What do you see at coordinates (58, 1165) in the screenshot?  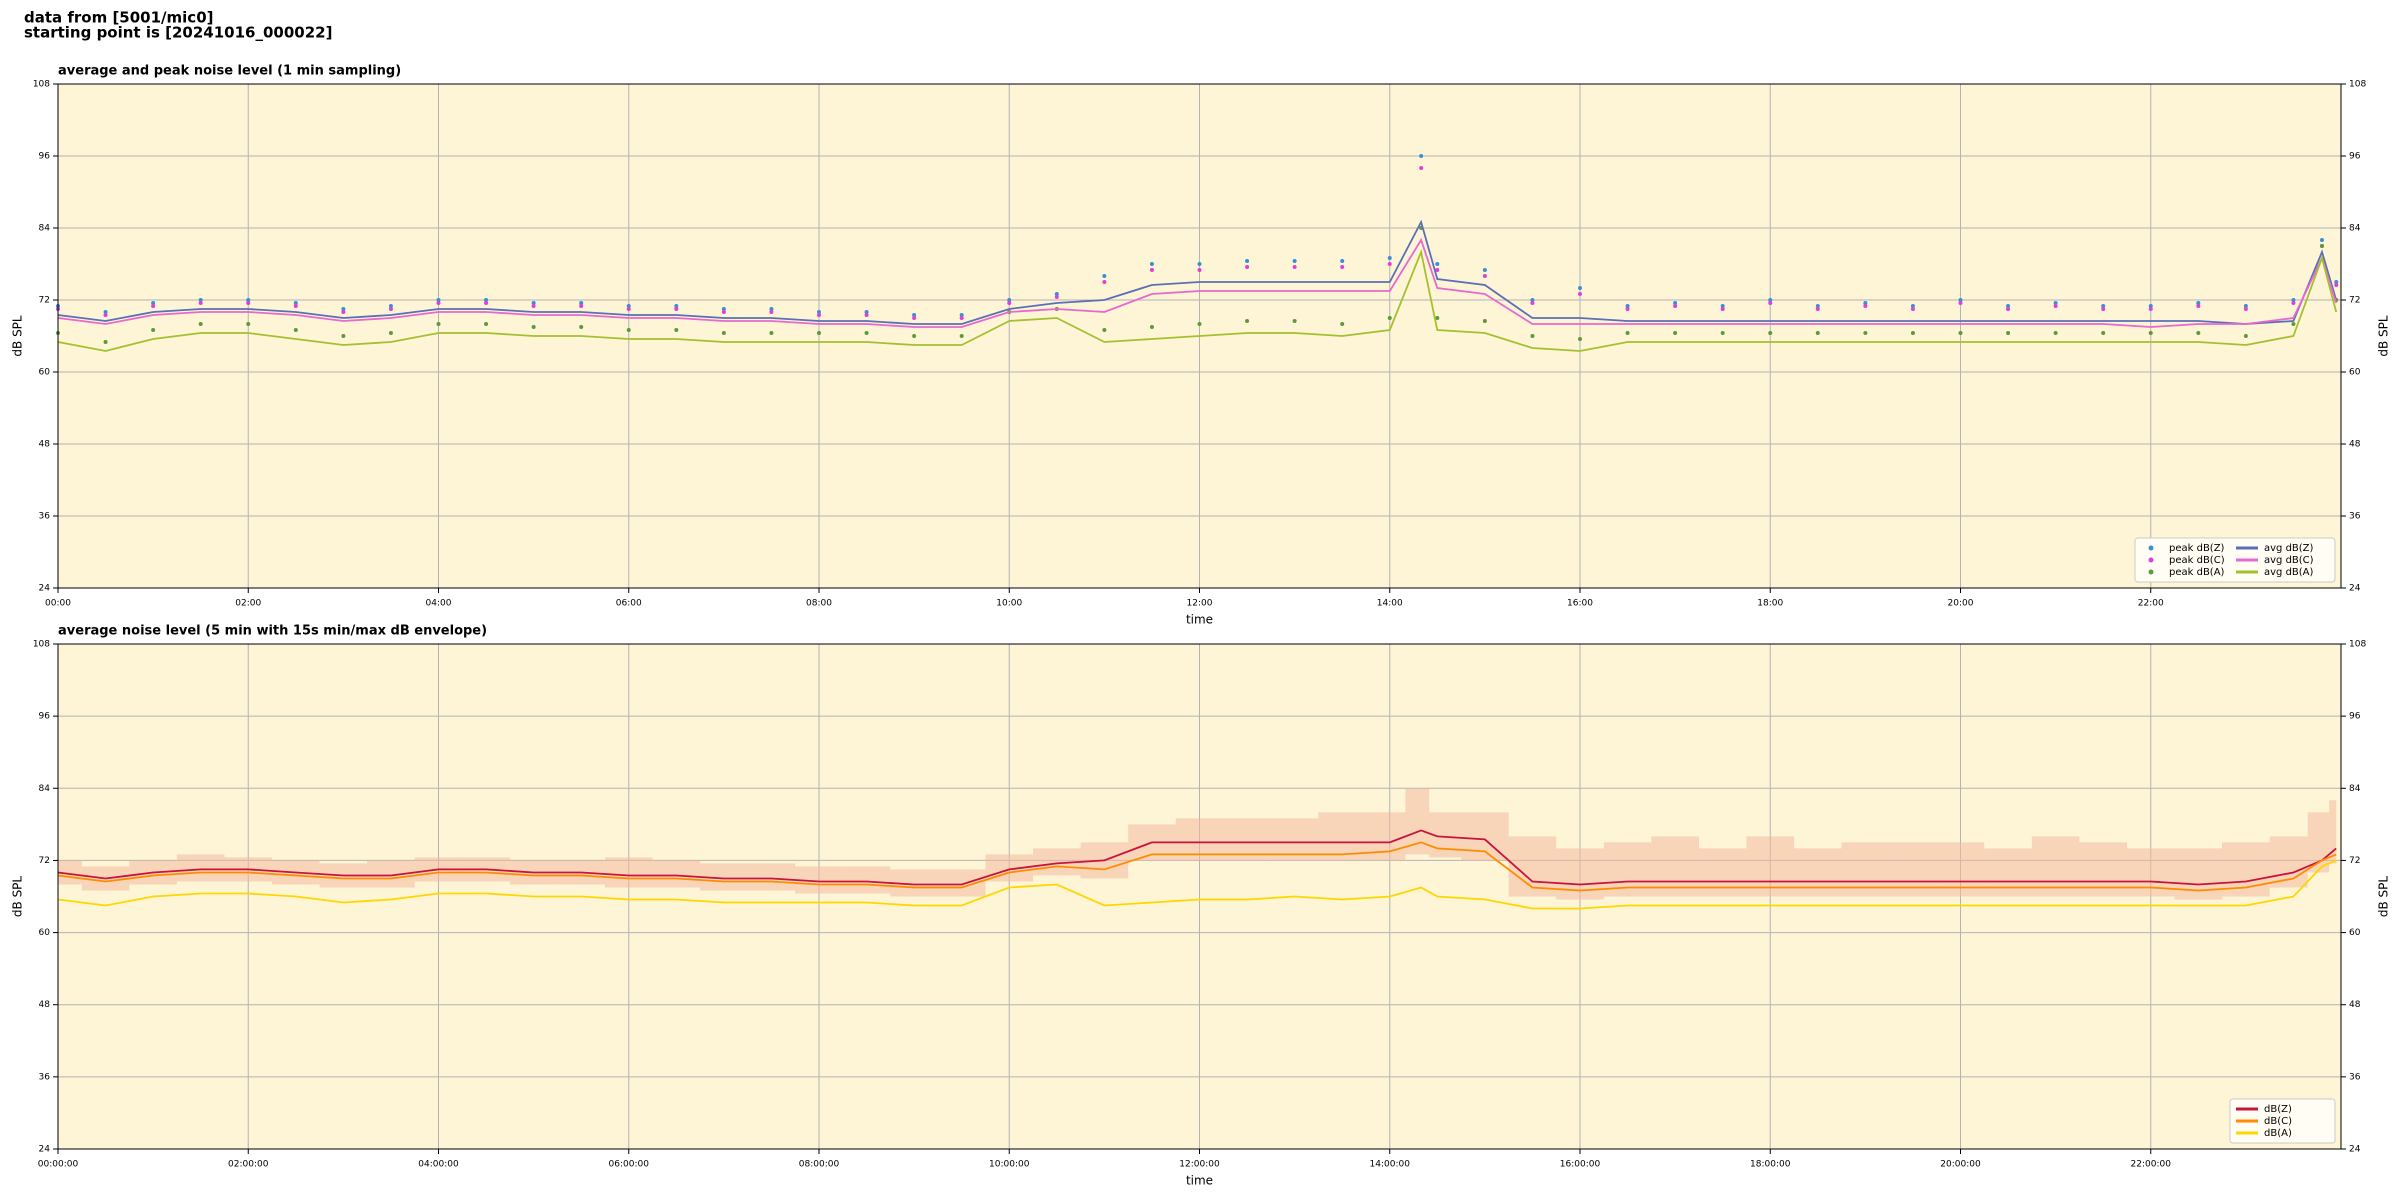 I see `x-tick-label: 00:00:00` at bounding box center [58, 1165].